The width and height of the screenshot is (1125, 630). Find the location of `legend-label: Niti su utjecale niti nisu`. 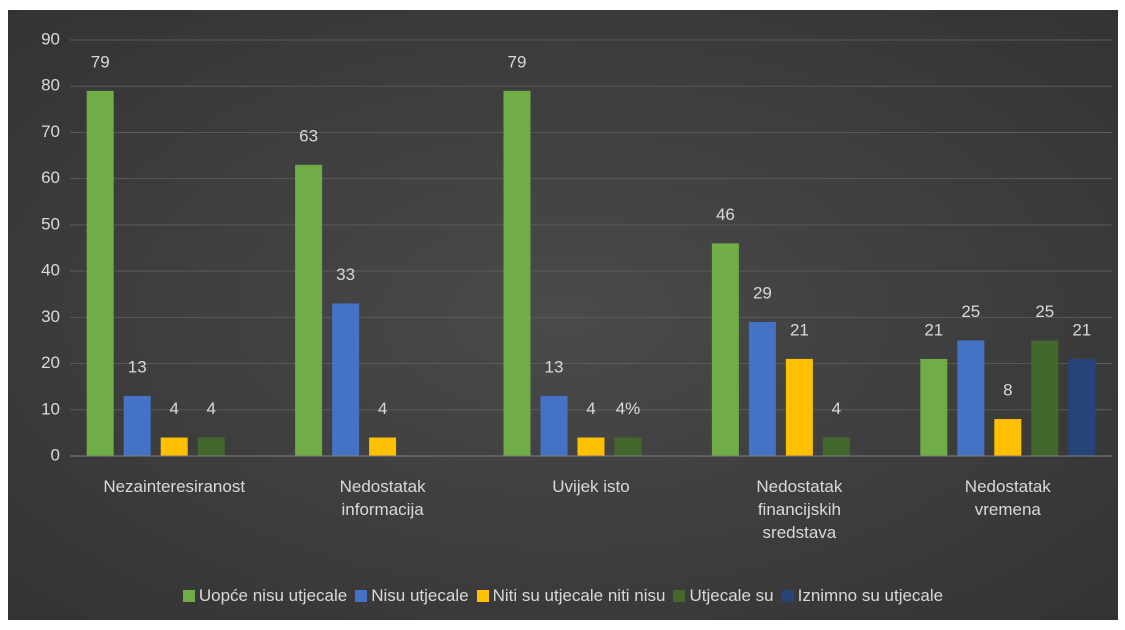

legend-label: Niti su utjecale niti nisu is located at coordinates (579, 595).